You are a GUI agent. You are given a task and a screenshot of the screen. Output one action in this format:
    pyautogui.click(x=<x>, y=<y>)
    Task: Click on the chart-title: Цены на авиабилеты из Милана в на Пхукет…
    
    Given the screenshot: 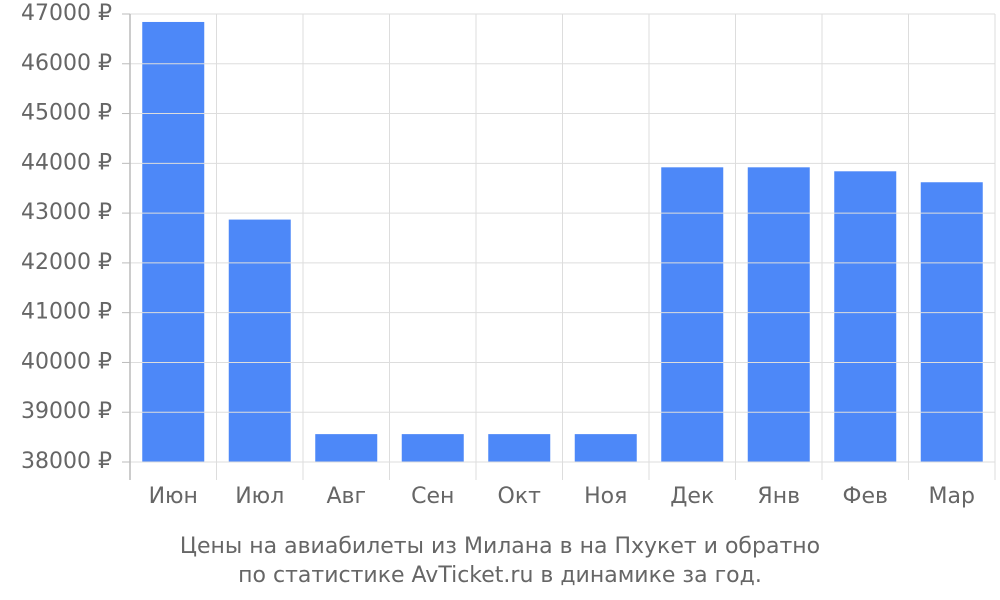 What is the action you would take?
    pyautogui.click(x=500, y=546)
    